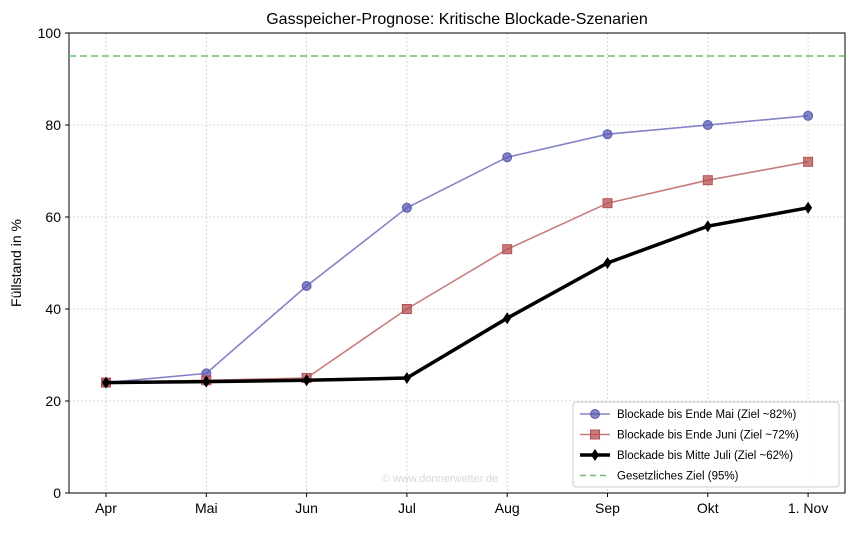 This screenshot has height=535, width=854. I want to click on x-tick-label: Apr, so click(106, 508).